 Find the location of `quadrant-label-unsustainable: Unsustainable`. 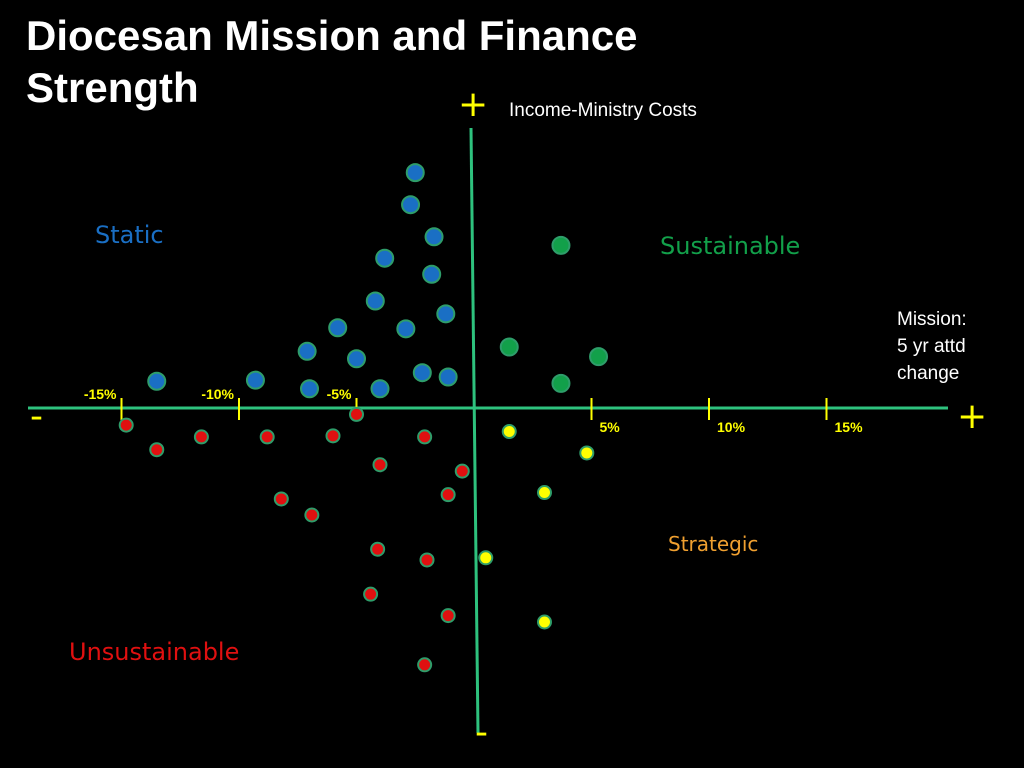

quadrant-label-unsustainable: Unsustainable is located at coordinates (154, 652).